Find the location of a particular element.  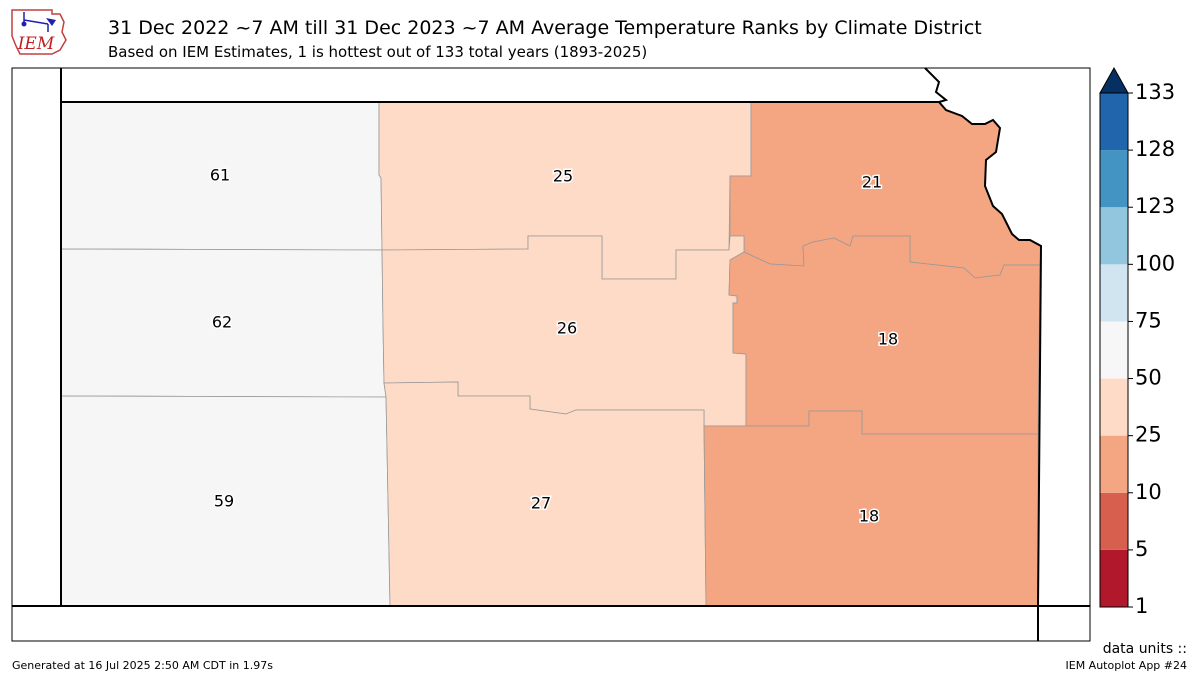

rank-label-north-central: 25 is located at coordinates (563, 176).